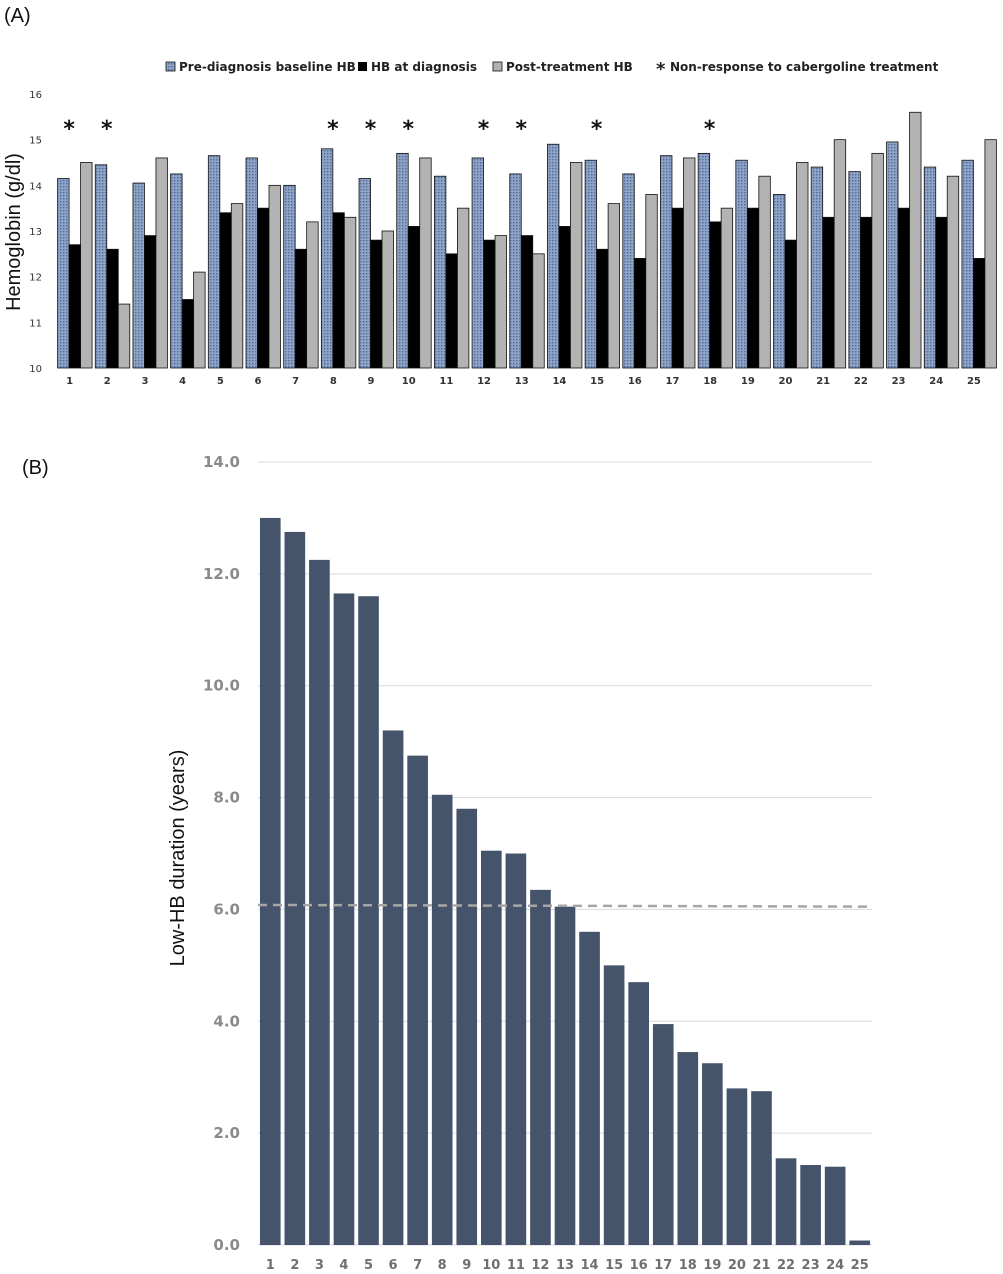  What do you see at coordinates (221, 462) in the screenshot?
I see `y-tick-label-b: 14.0` at bounding box center [221, 462].